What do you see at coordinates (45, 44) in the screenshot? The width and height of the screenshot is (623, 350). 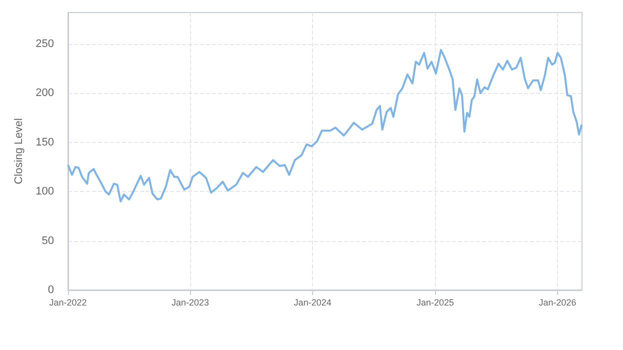 I see `y-tick-label: 250` at bounding box center [45, 44].